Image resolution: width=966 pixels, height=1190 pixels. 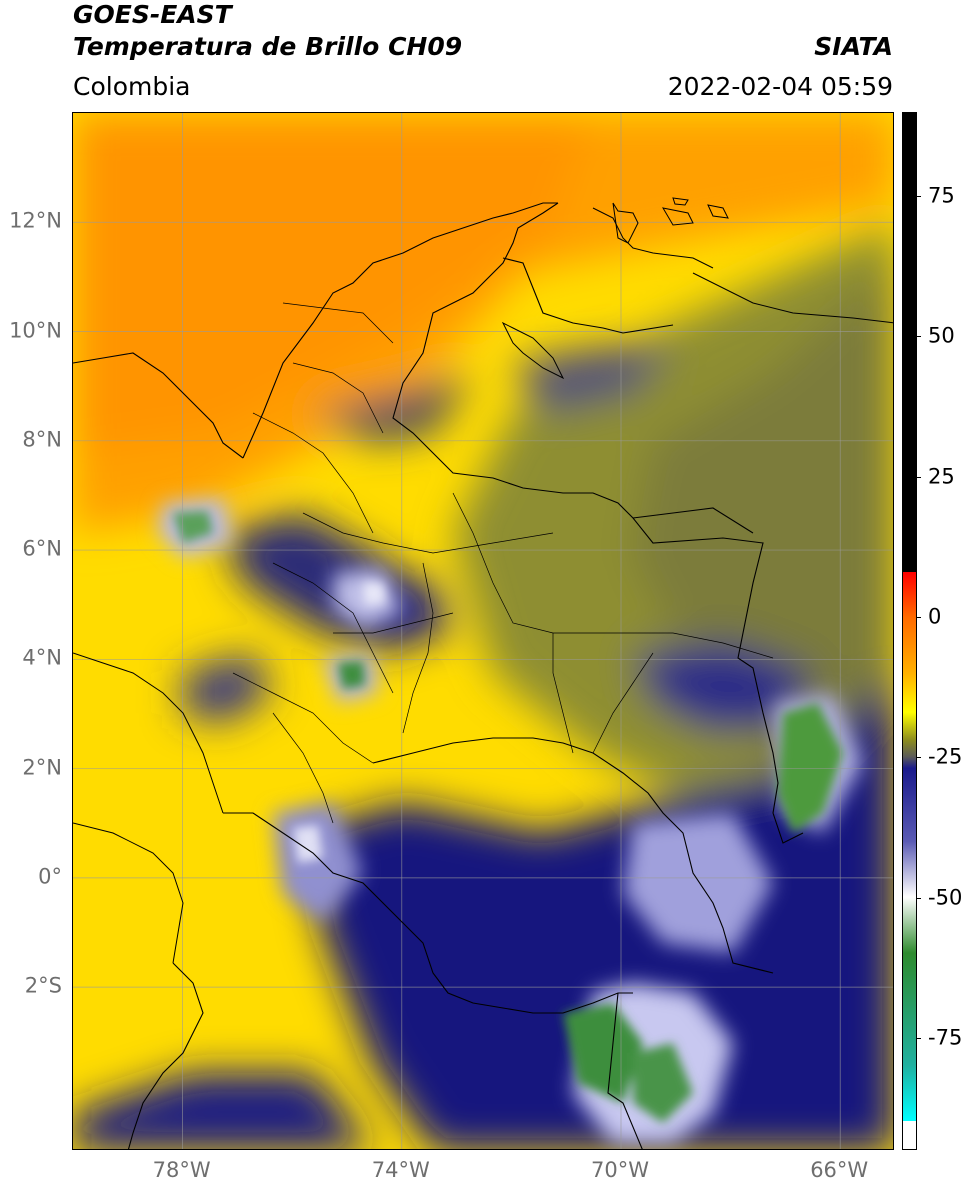 What do you see at coordinates (909, 631) in the screenshot?
I see `colorbar` at bounding box center [909, 631].